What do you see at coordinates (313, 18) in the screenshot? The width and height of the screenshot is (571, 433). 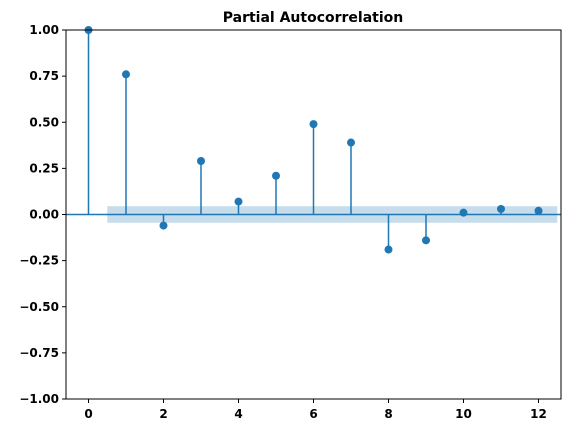 I see `chart-title: Partial Autocorrelation` at bounding box center [313, 18].